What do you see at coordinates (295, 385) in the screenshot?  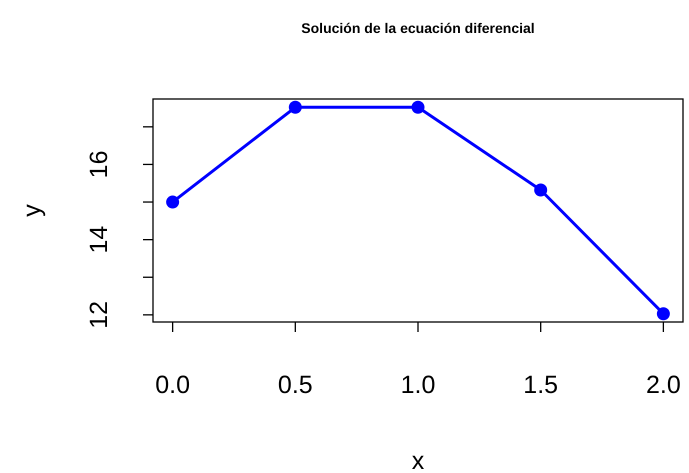 I see `x-tick-label: 0.5` at bounding box center [295, 385].